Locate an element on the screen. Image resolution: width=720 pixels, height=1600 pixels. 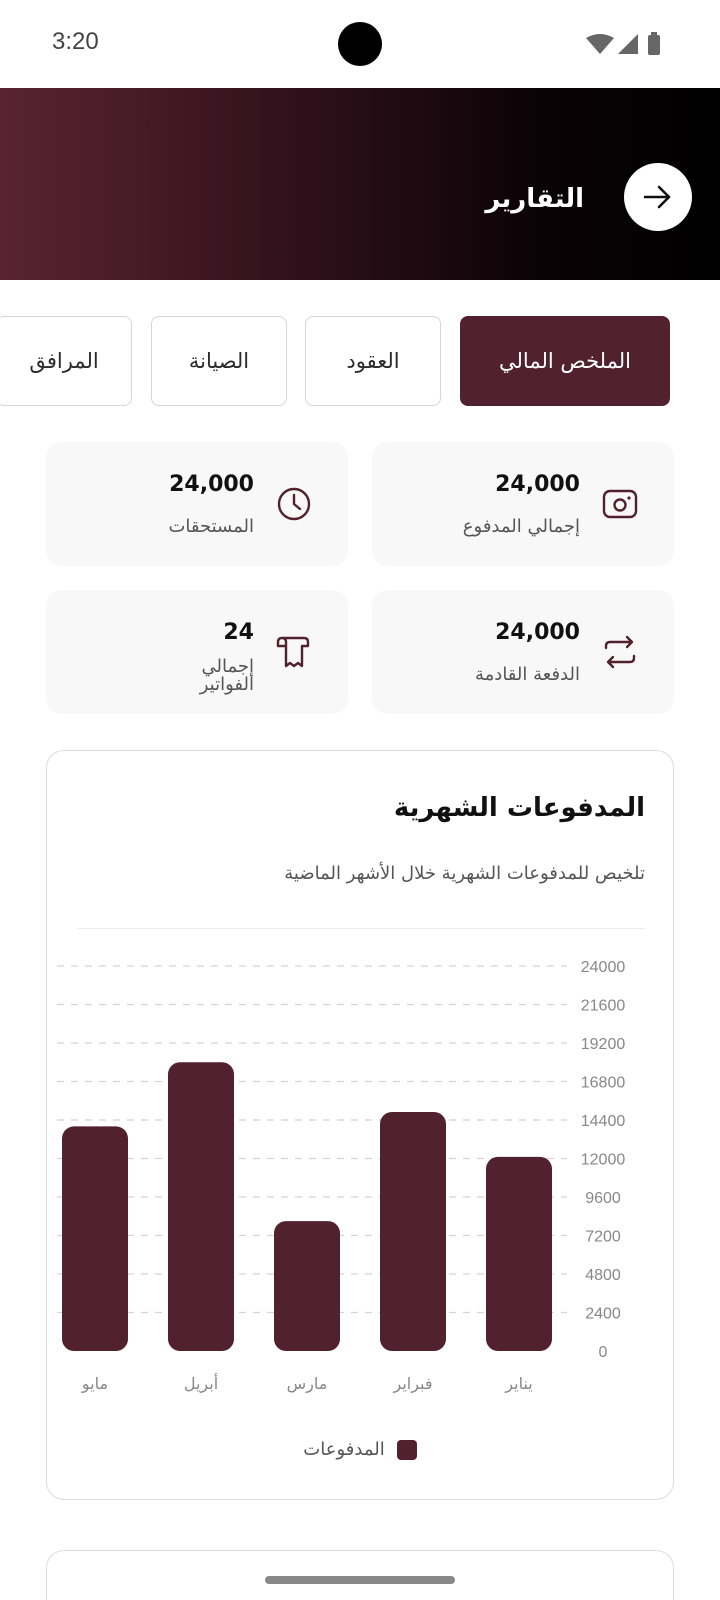
stat-label: إجمالي الفواتير is located at coordinates (226, 675).